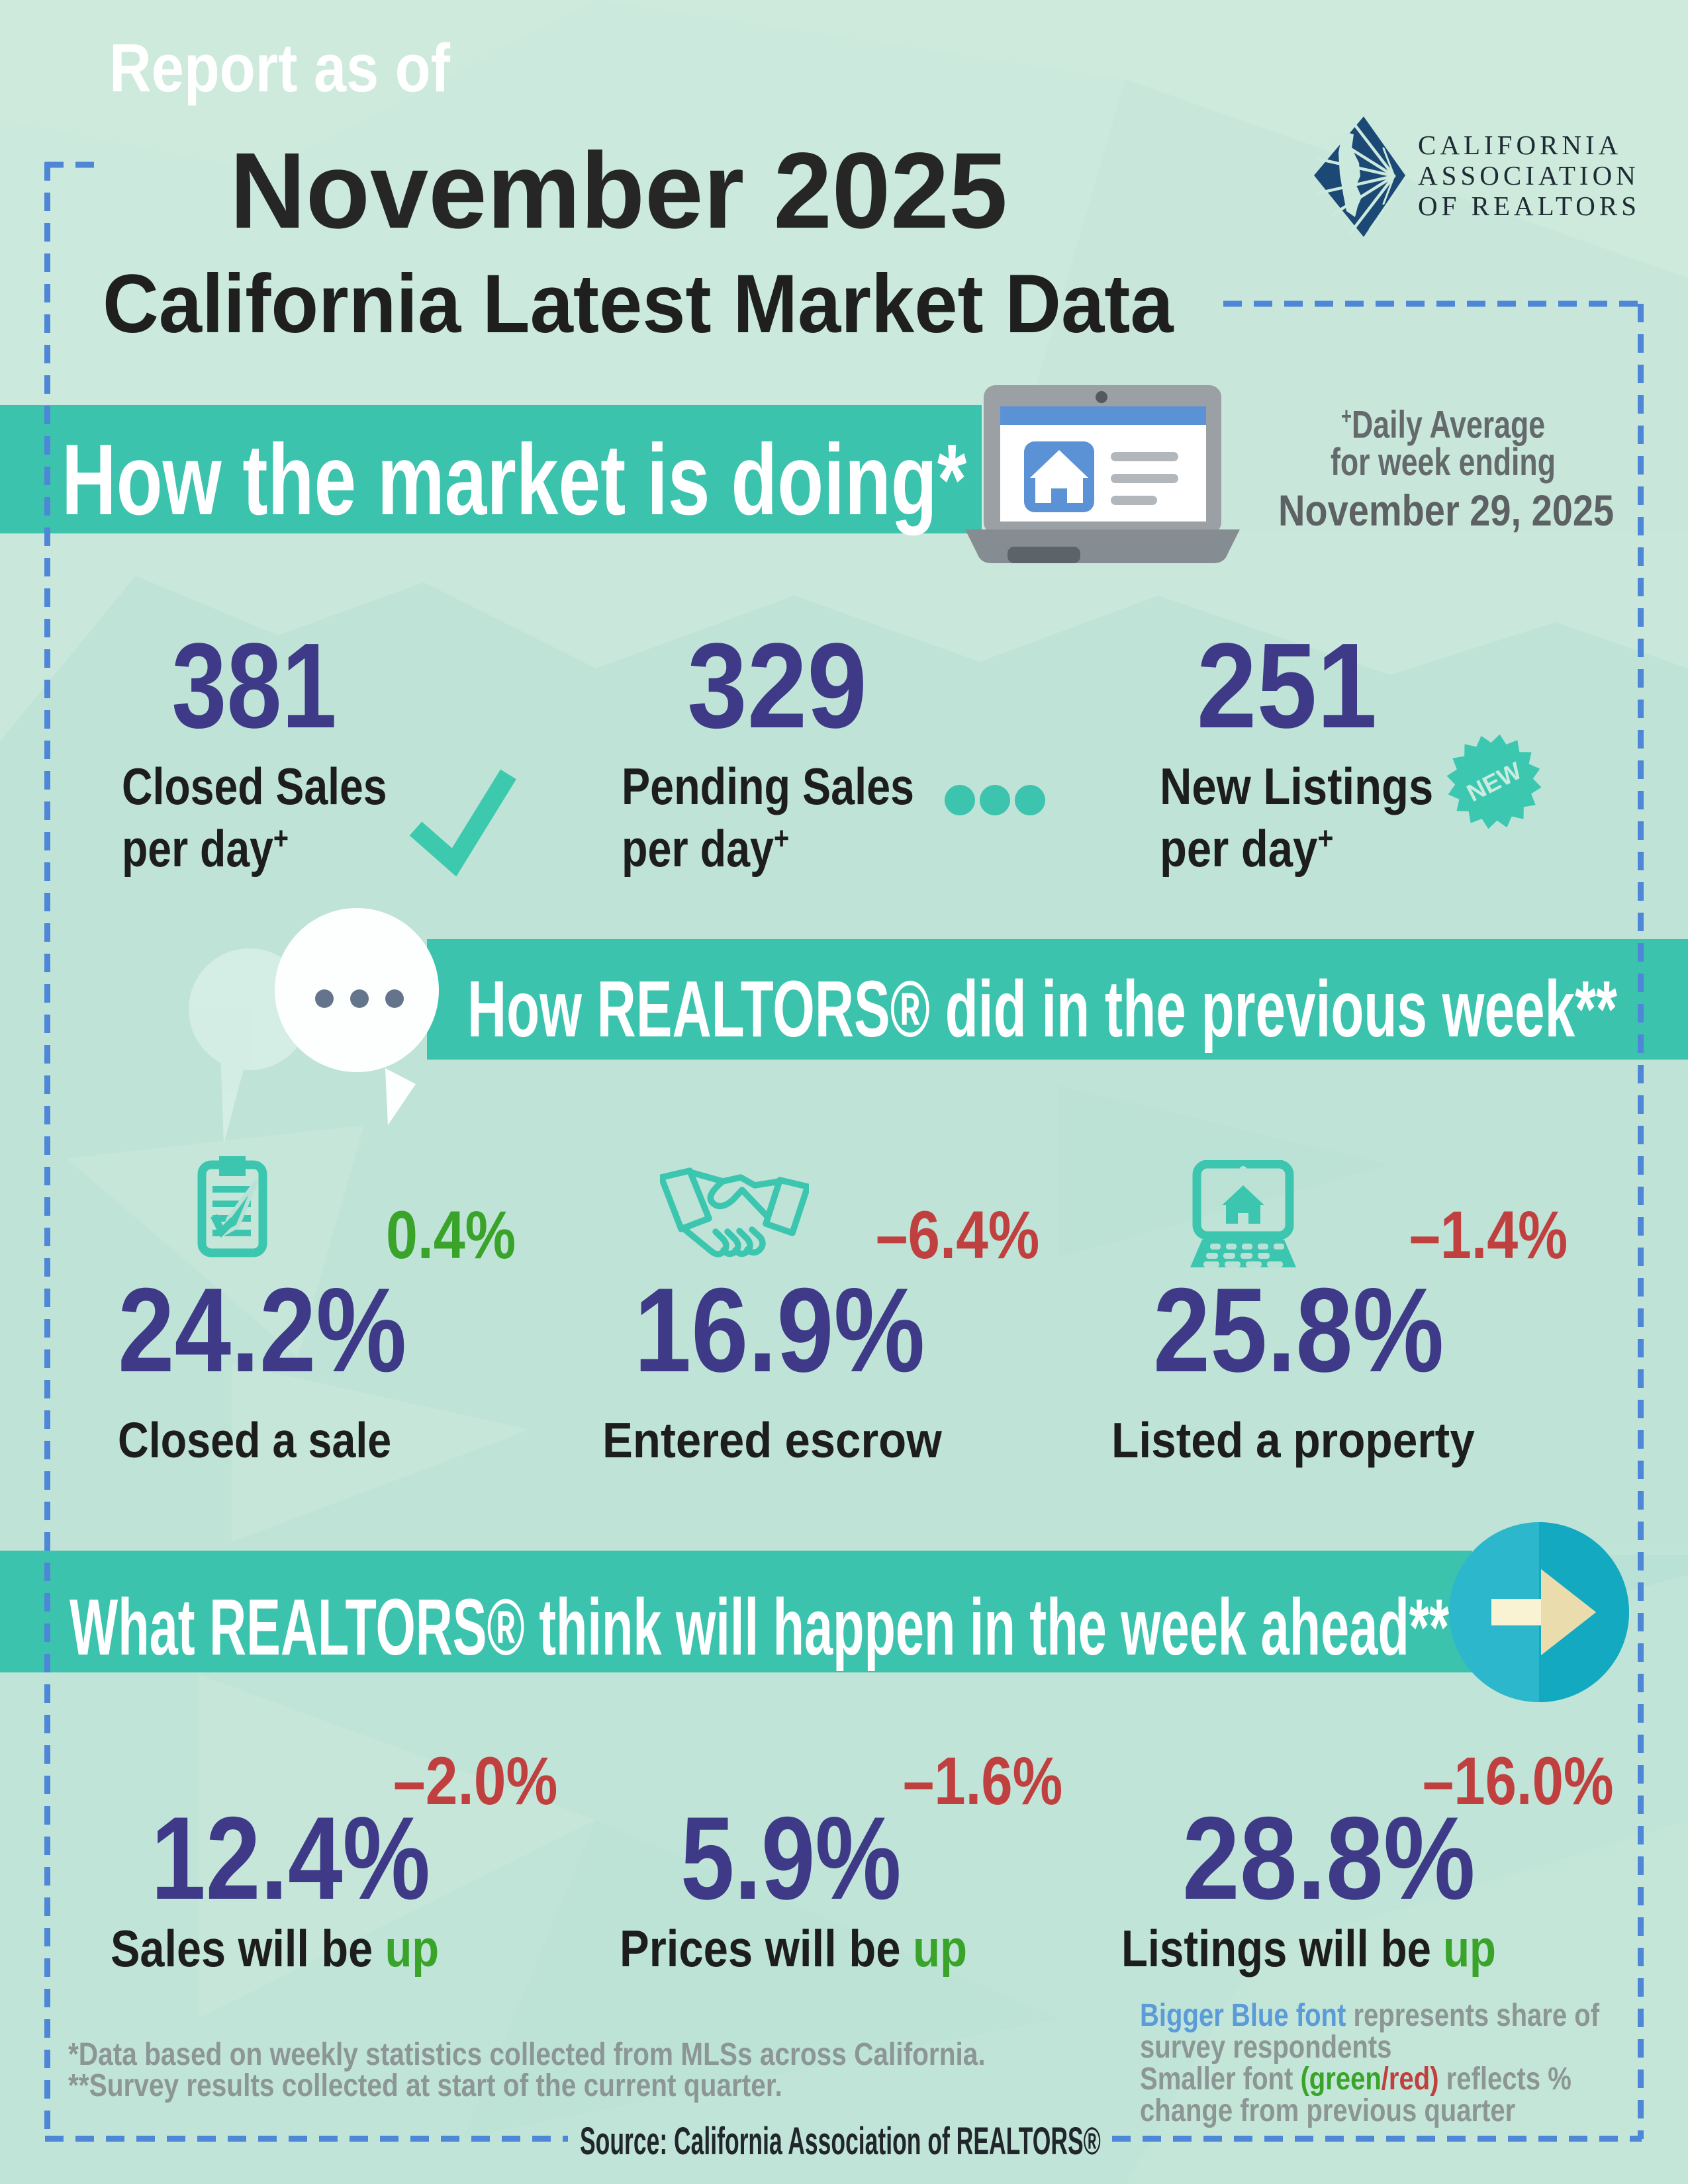 This screenshot has height=2184, width=1688. What do you see at coordinates (1529, 176) in the screenshot?
I see `svg-text: ASSOCIATION` at bounding box center [1529, 176].